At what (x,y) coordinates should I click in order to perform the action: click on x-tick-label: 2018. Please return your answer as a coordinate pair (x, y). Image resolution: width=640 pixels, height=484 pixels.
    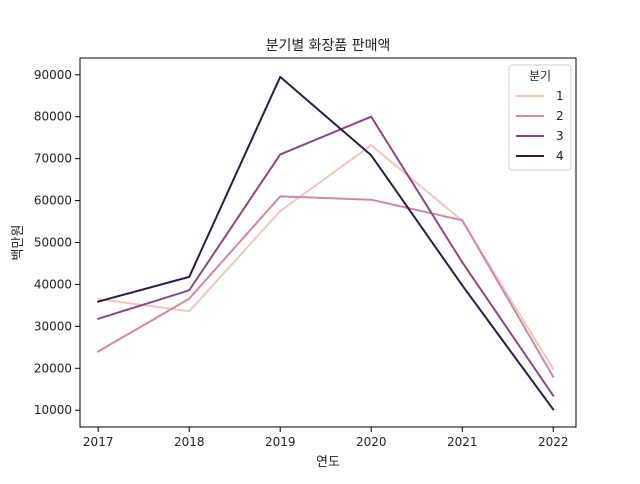
    Looking at the image, I should click on (189, 442).